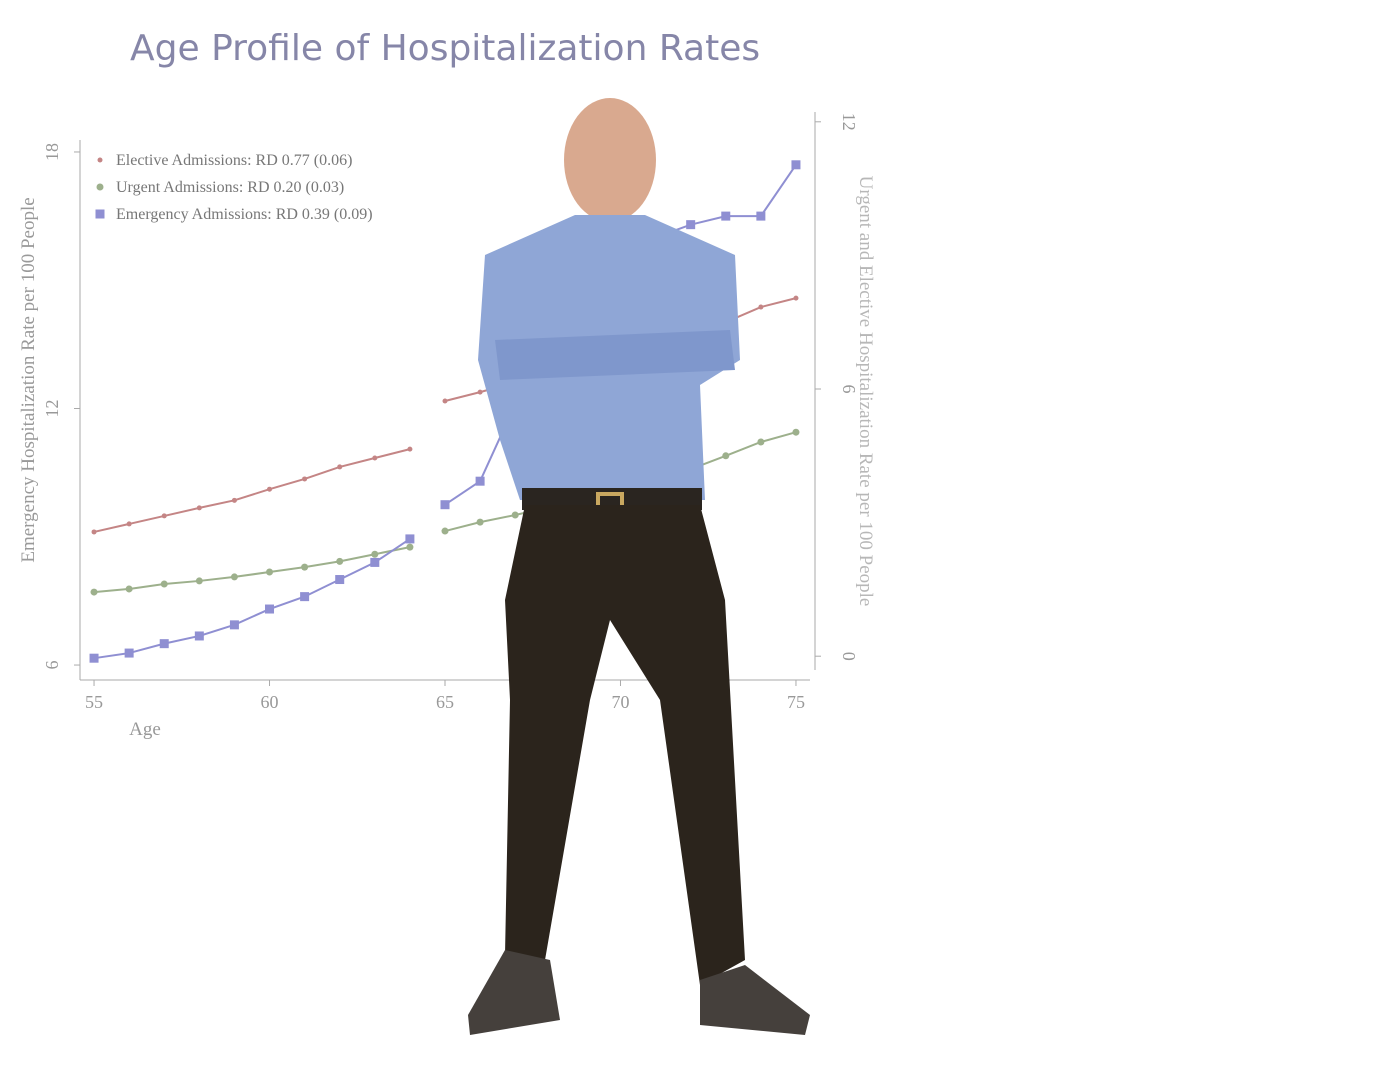 The height and width of the screenshot is (1073, 1400). Describe the element at coordinates (849, 122) in the screenshot. I see `y2-tick-label: 12` at that location.